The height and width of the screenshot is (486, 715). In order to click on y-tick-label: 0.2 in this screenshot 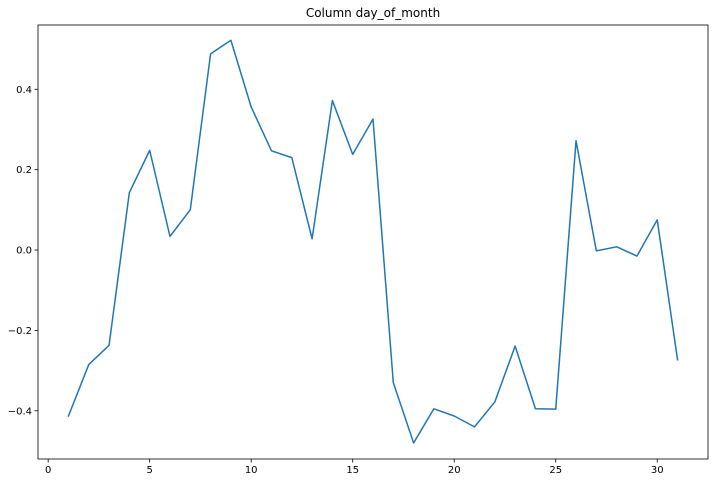, I will do `click(24, 170)`.